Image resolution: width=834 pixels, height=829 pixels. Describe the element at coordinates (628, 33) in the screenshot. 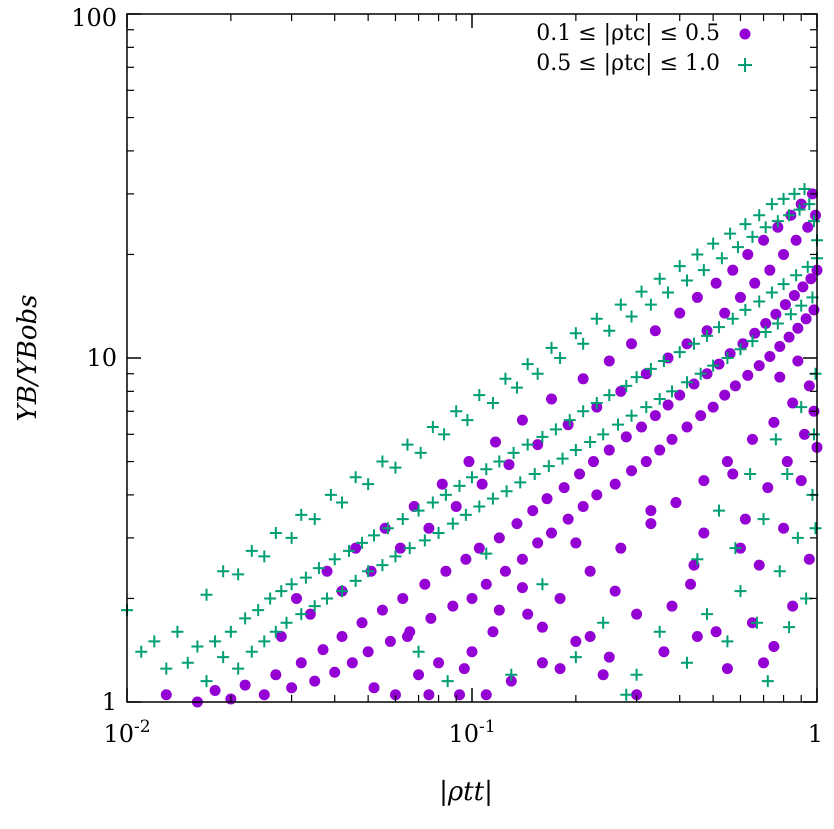

I see `legend-label-series-1: 0.1 ≤ |ρtc| ≤ 0.5` at that location.